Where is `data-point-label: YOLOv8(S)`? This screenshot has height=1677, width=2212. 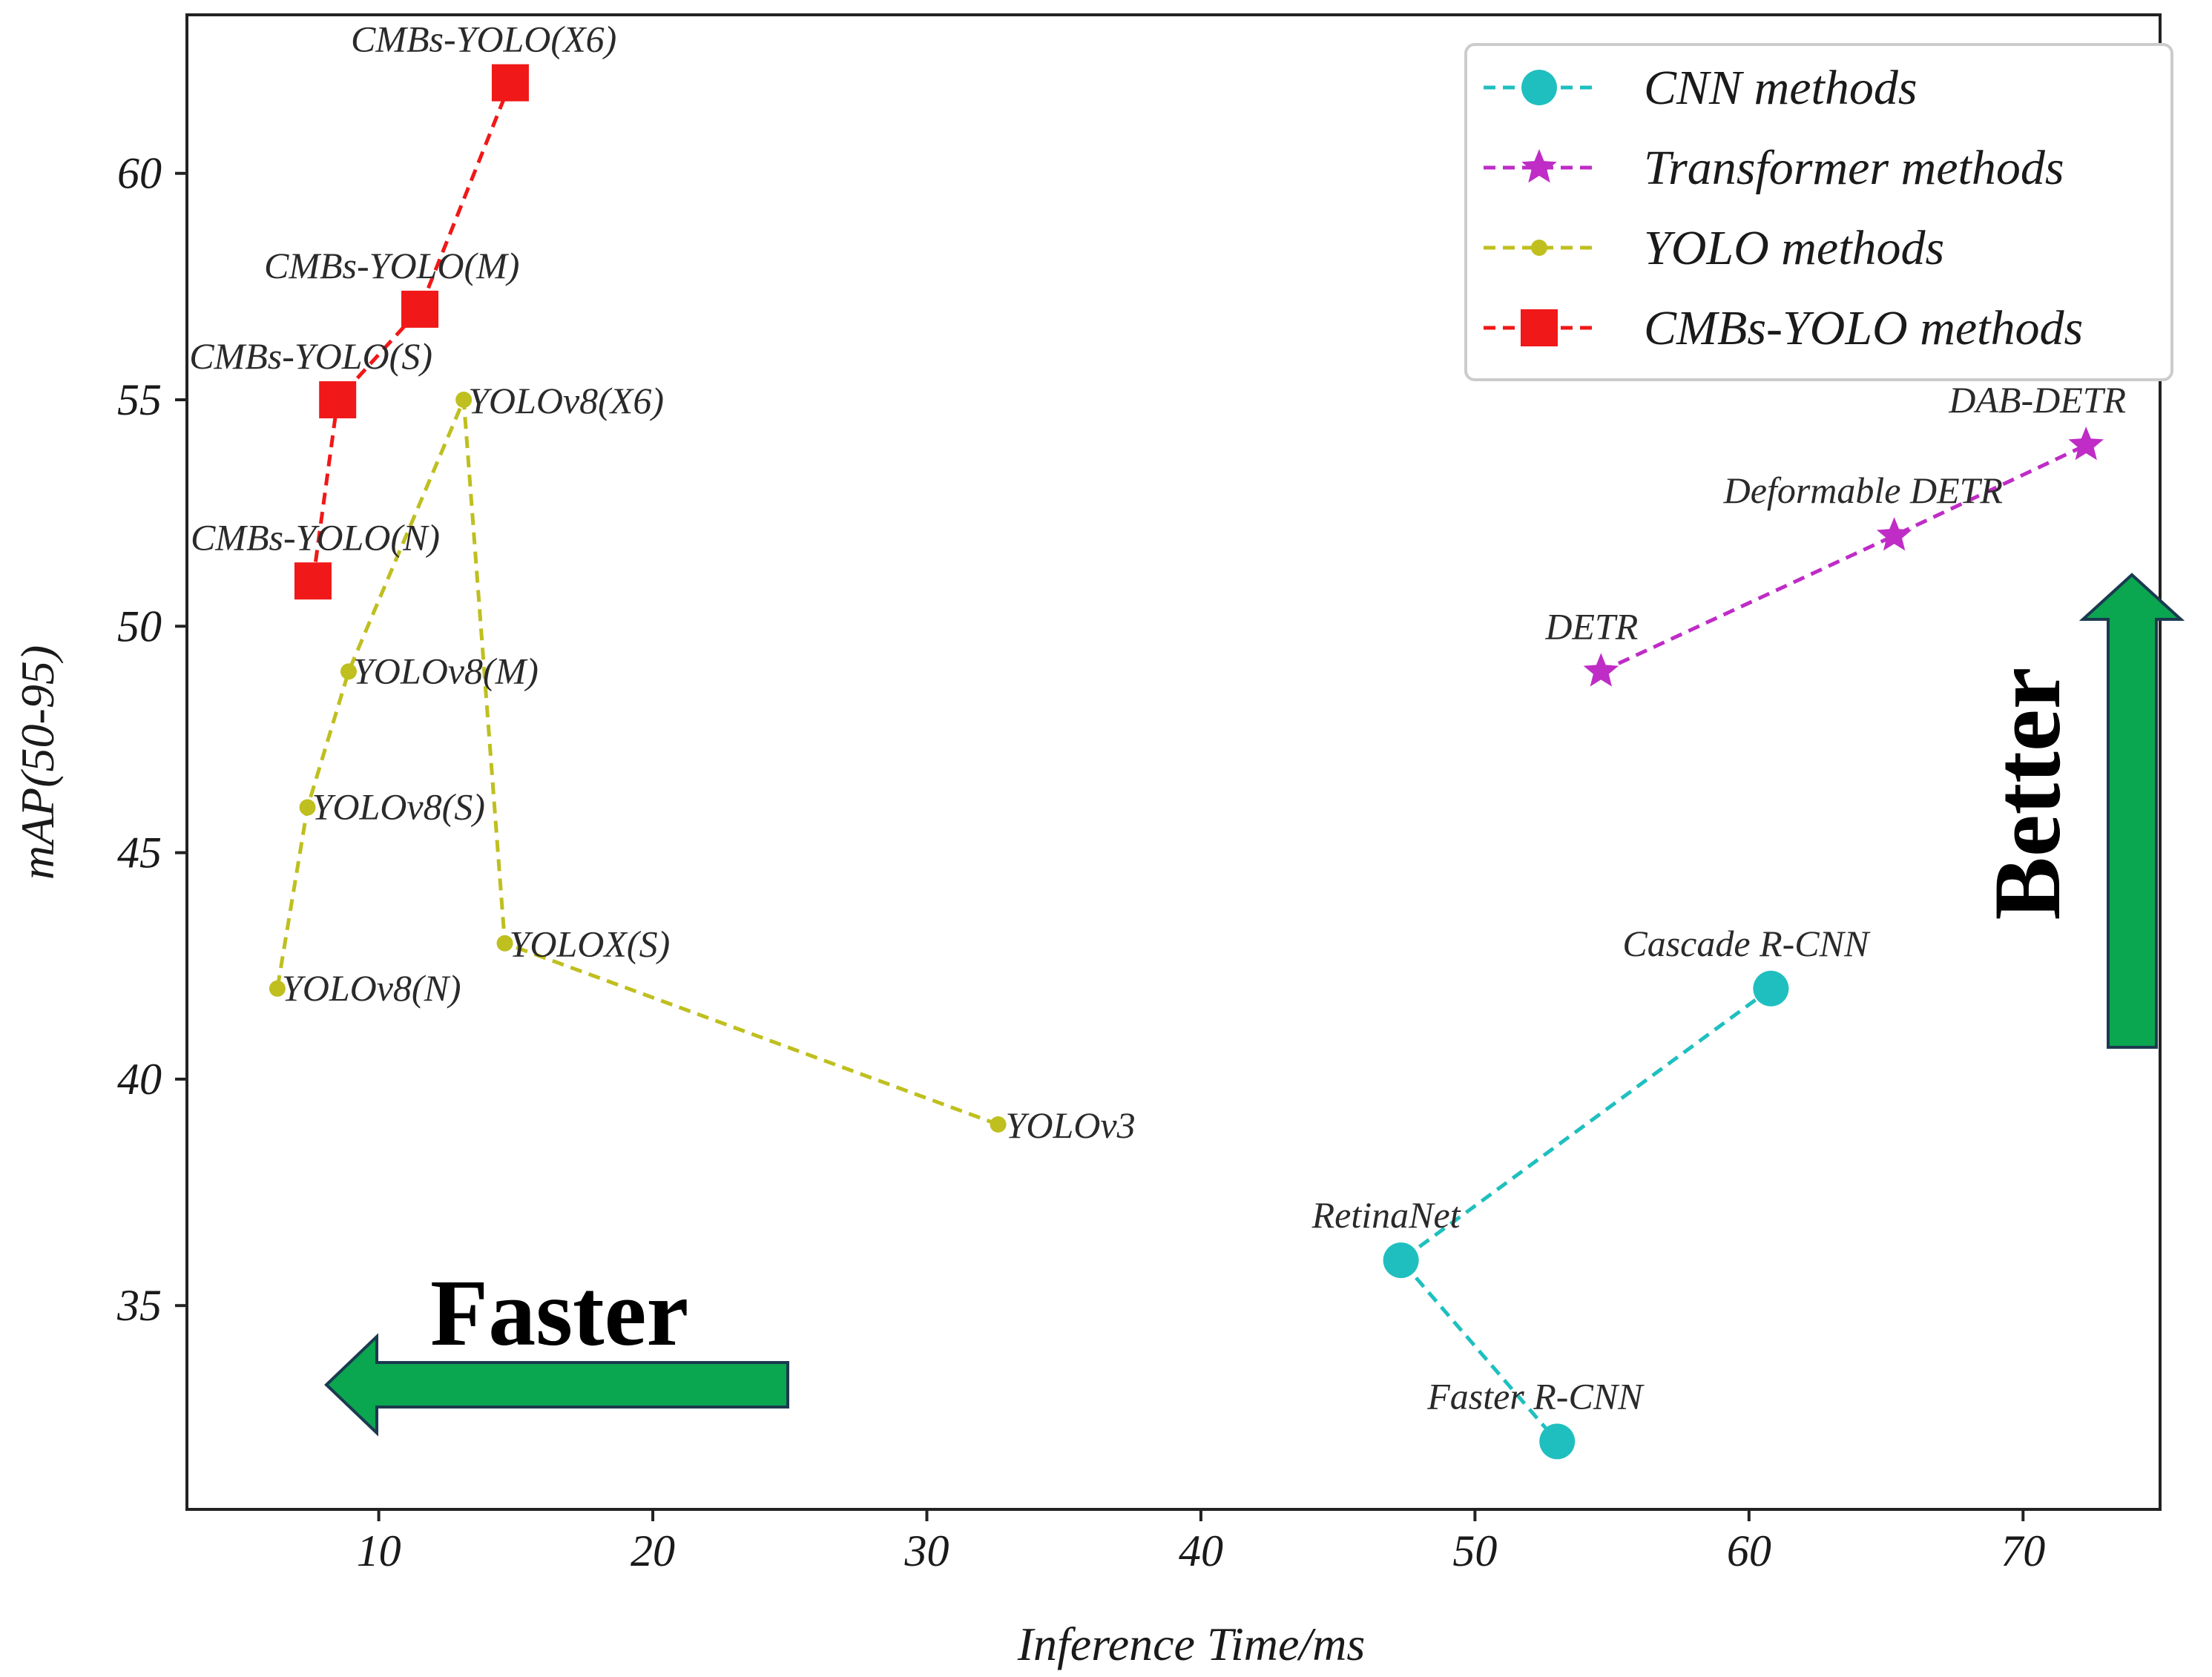 data-point-label: YOLOv8(S) is located at coordinates (399, 807).